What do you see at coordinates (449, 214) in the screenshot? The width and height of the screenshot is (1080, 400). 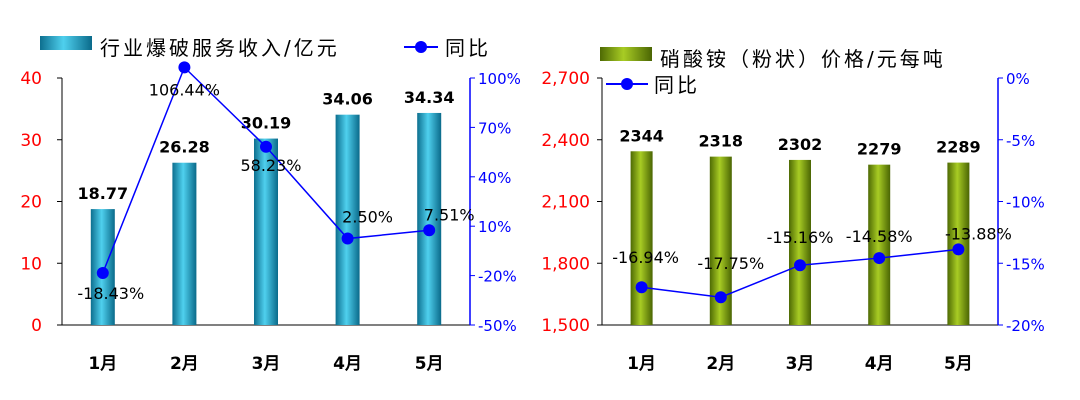 I see `yoy-data-label: 7.51%` at bounding box center [449, 214].